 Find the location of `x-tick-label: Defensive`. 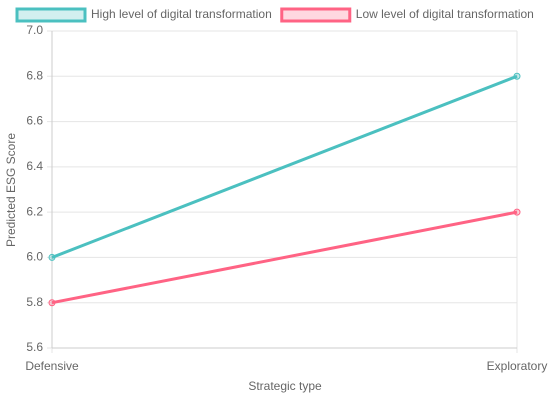

x-tick-label: Defensive is located at coordinates (52, 366).